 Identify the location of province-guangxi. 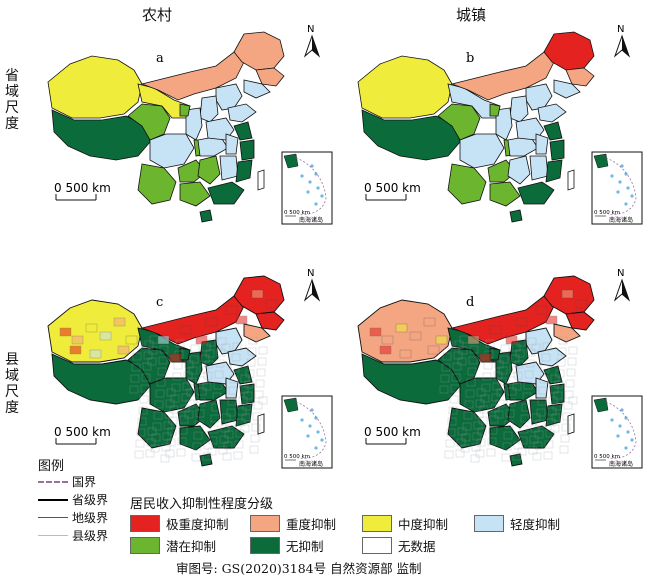
(505, 194).